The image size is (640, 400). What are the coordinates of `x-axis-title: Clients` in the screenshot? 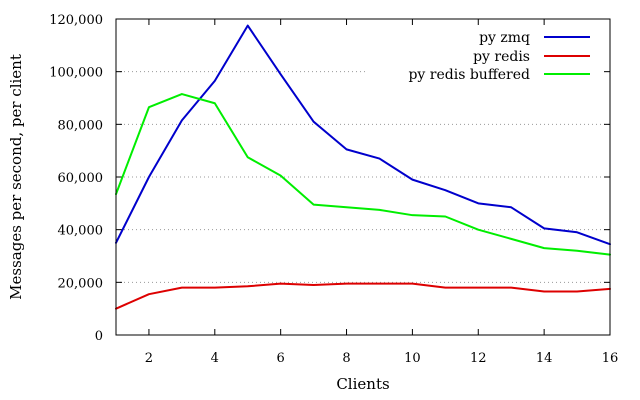 It's located at (362, 384).